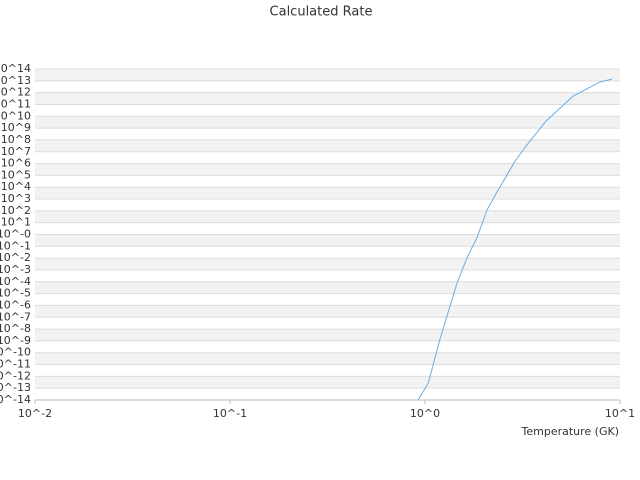 The width and height of the screenshot is (640, 480). What do you see at coordinates (16, 210) in the screenshot?
I see `y-tick-label: 10^2` at bounding box center [16, 210].